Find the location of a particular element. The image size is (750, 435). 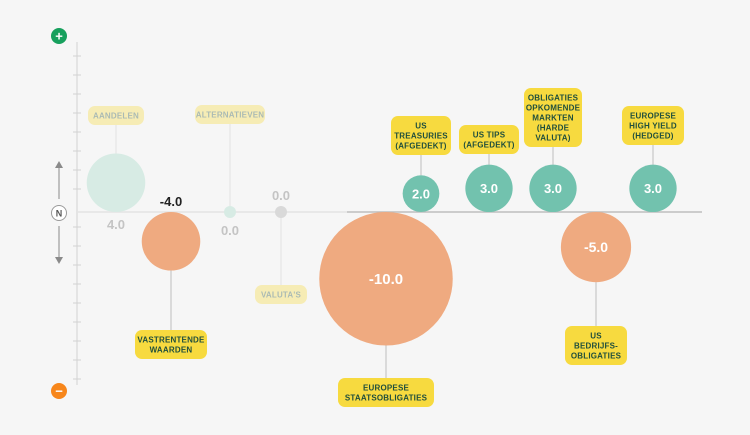

label-alternatieven: ALTERNATIEVEN is located at coordinates (230, 114).